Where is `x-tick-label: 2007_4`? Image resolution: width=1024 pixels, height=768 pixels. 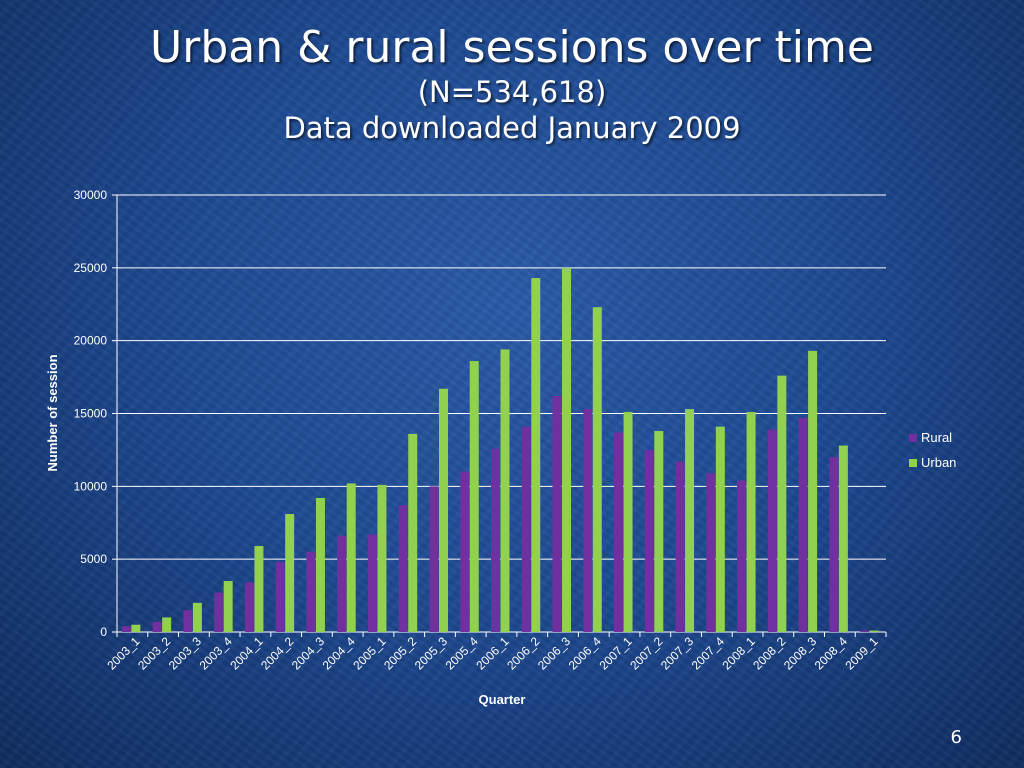 x-tick-label: 2007_4 is located at coordinates (708, 653).